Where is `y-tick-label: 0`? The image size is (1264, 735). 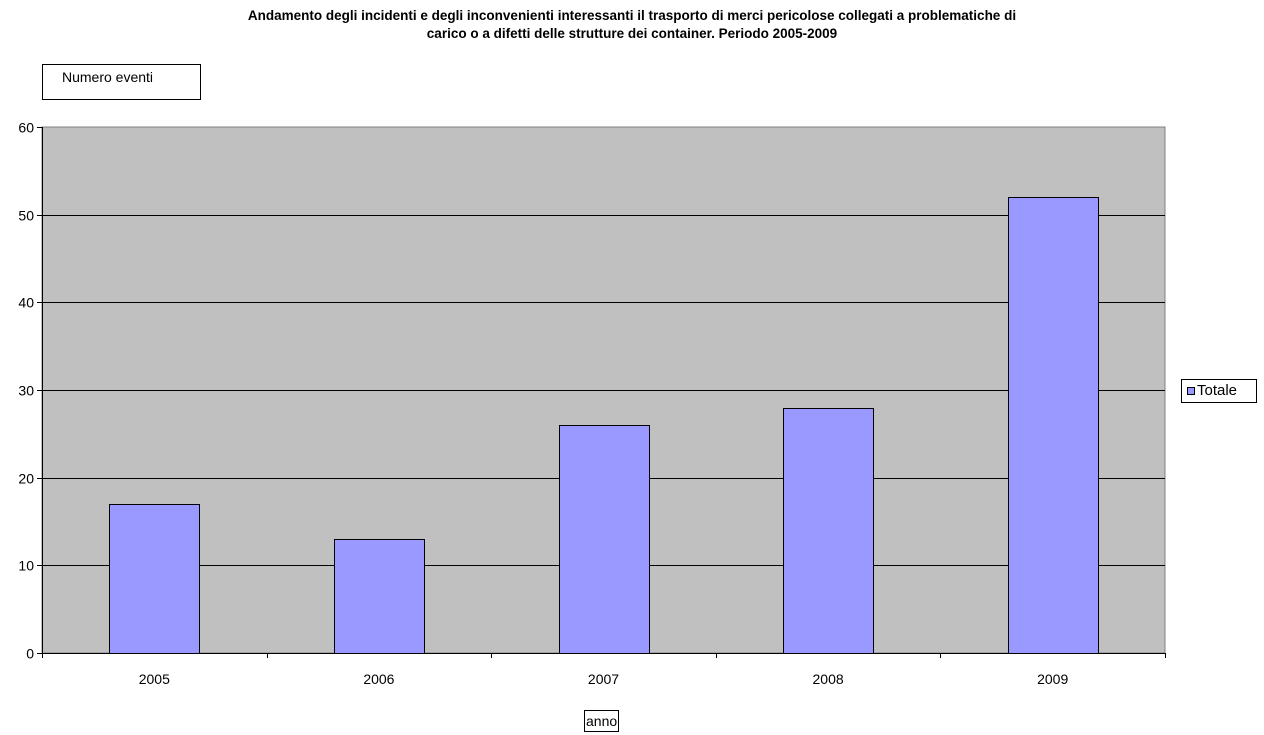
y-tick-label: 0 is located at coordinates (30, 654).